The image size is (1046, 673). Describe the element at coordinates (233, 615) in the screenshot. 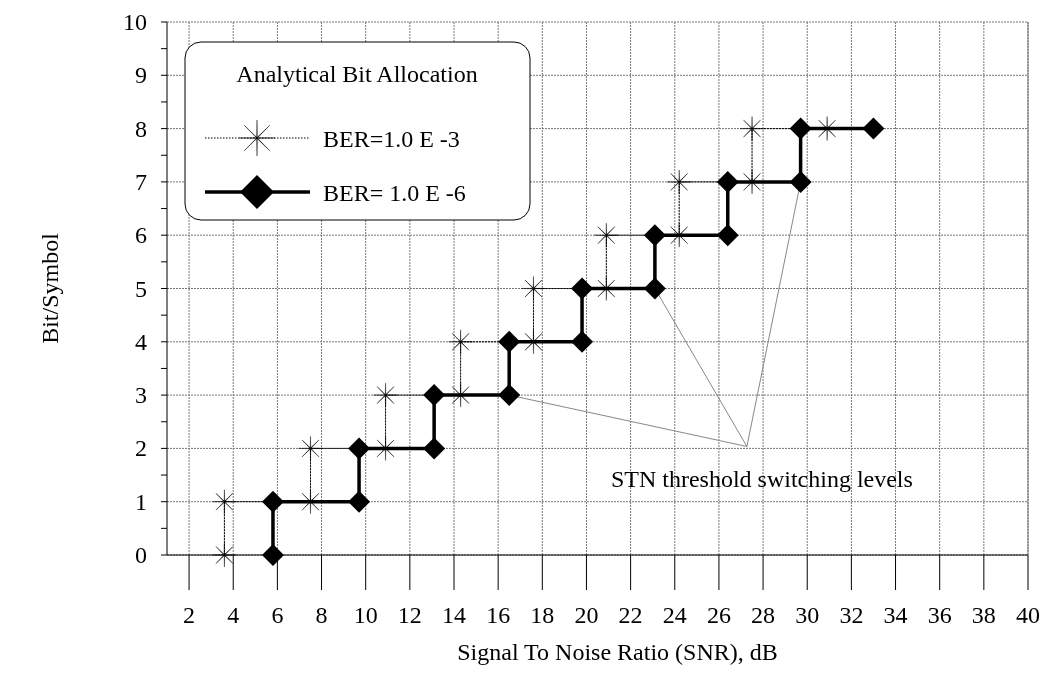

I see `x-tick-label: 4` at that location.